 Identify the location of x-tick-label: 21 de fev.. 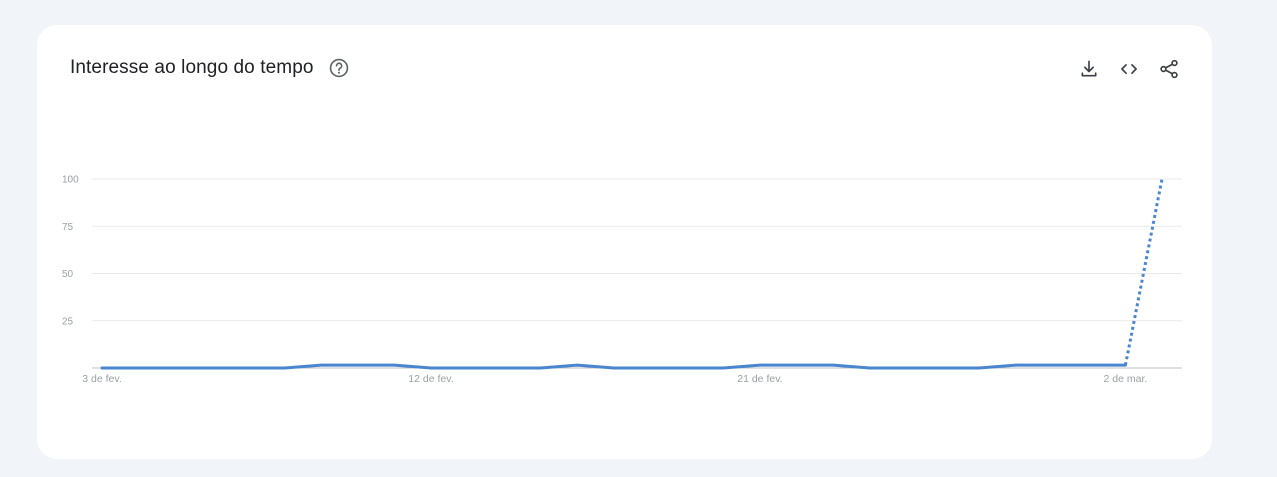
(759, 379).